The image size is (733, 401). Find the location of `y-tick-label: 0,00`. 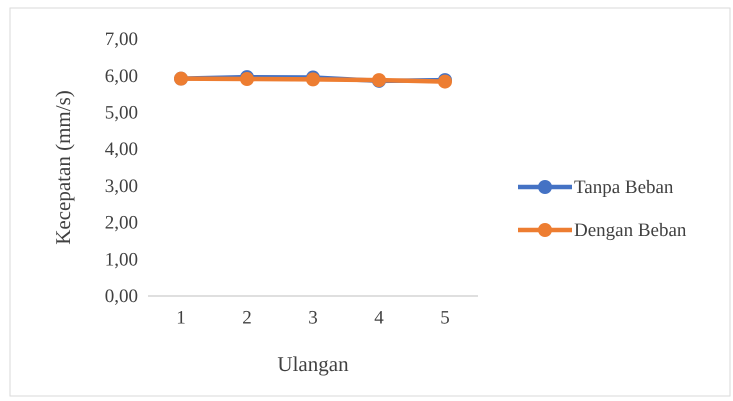

y-tick-label: 0,00 is located at coordinates (121, 297).